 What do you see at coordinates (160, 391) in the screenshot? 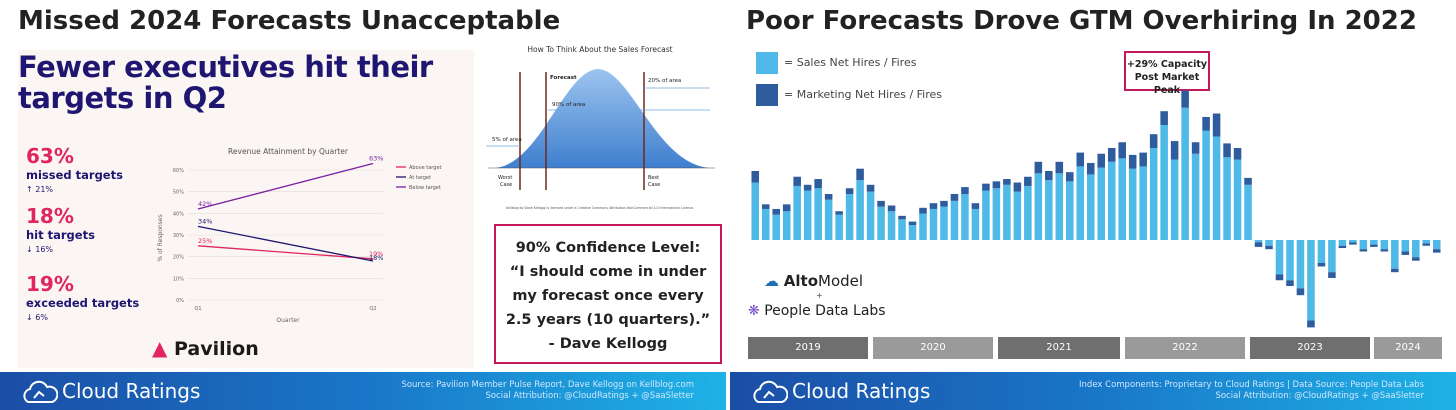
I see `brand-light: Ratings` at bounding box center [160, 391].